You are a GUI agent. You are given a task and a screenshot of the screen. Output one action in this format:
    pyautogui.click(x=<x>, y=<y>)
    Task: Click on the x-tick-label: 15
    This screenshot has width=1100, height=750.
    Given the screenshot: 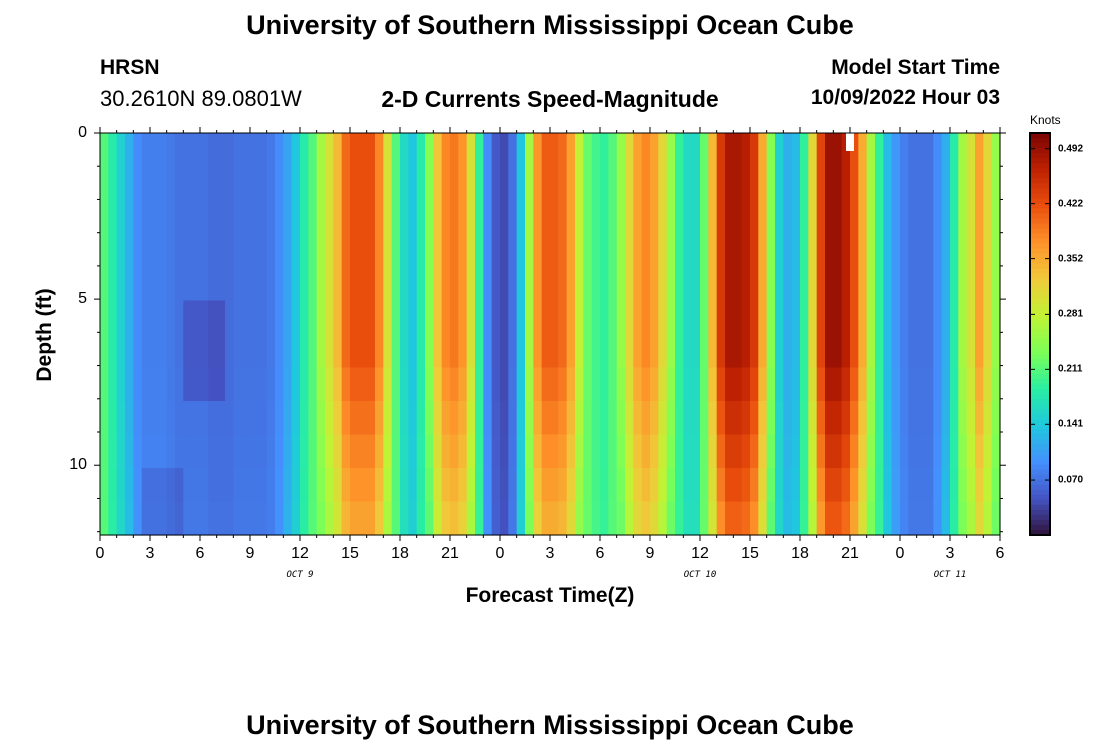 What is the action you would take?
    pyautogui.click(x=350, y=553)
    